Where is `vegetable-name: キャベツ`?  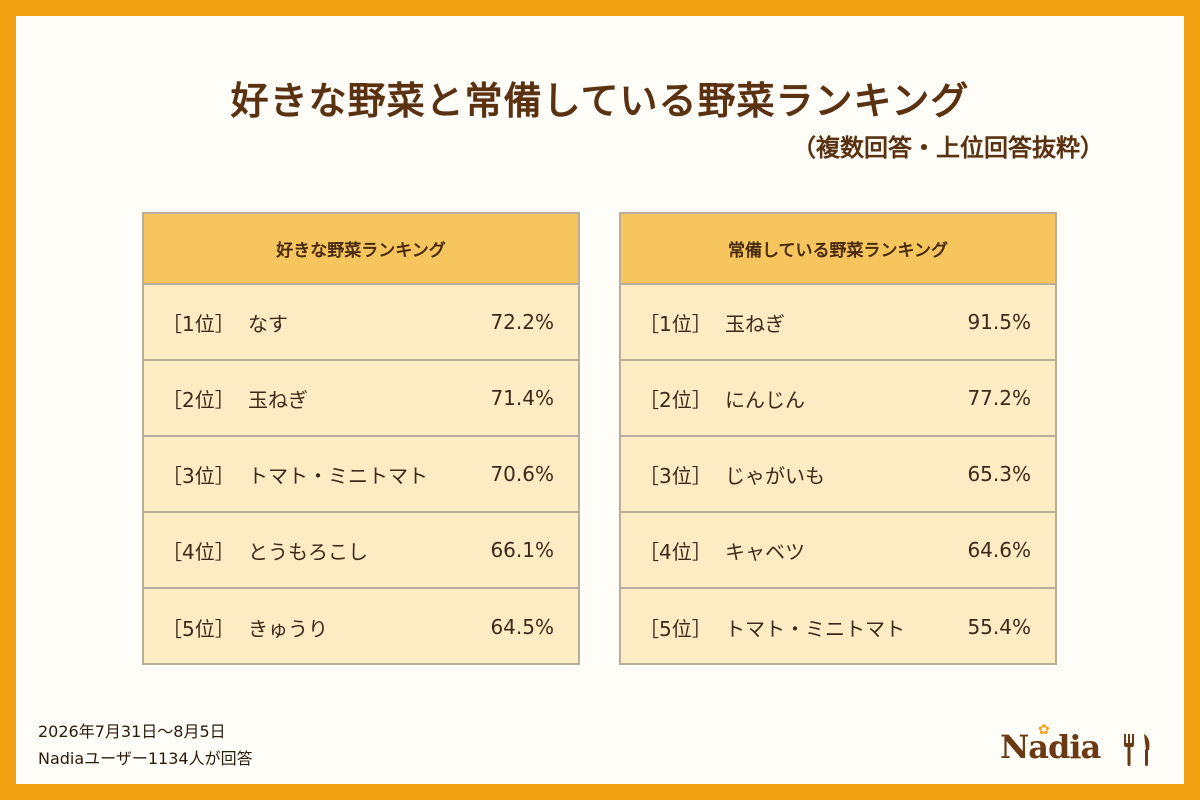 vegetable-name: キャベツ is located at coordinates (765, 551).